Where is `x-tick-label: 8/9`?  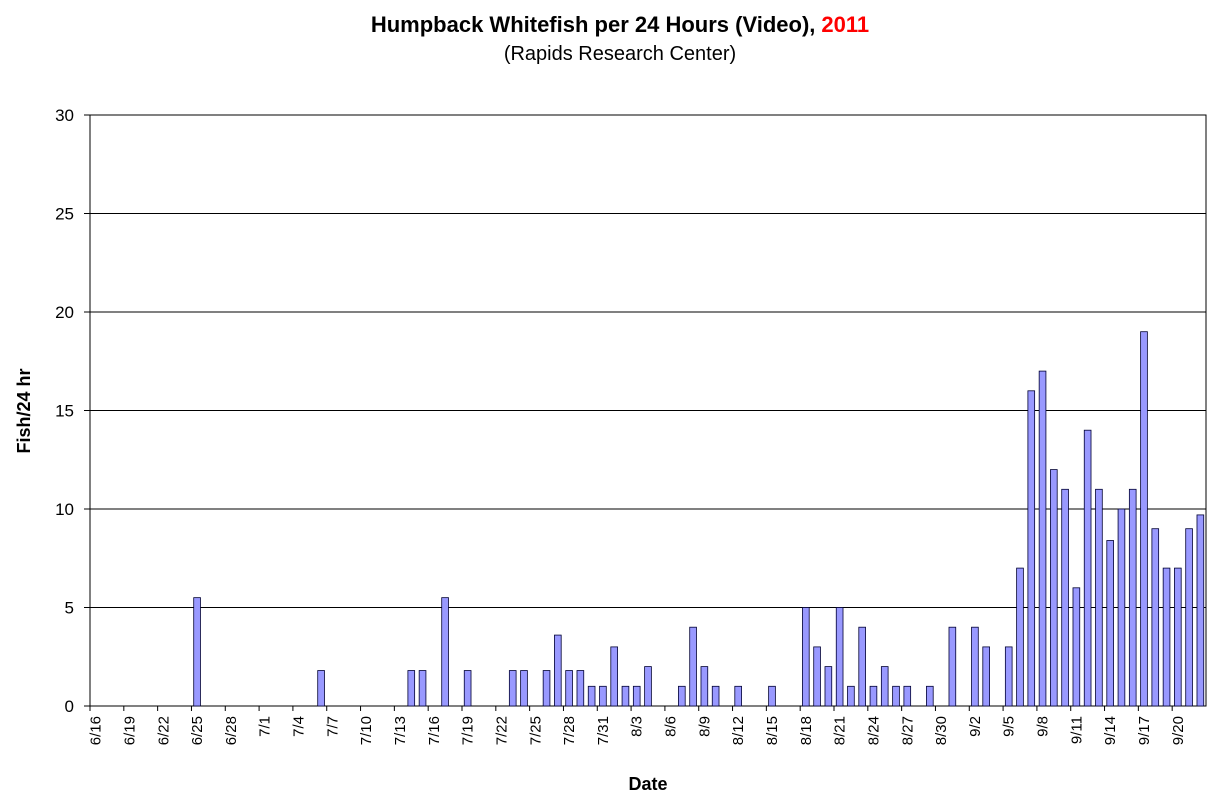 x-tick-label: 8/9 is located at coordinates (704, 726).